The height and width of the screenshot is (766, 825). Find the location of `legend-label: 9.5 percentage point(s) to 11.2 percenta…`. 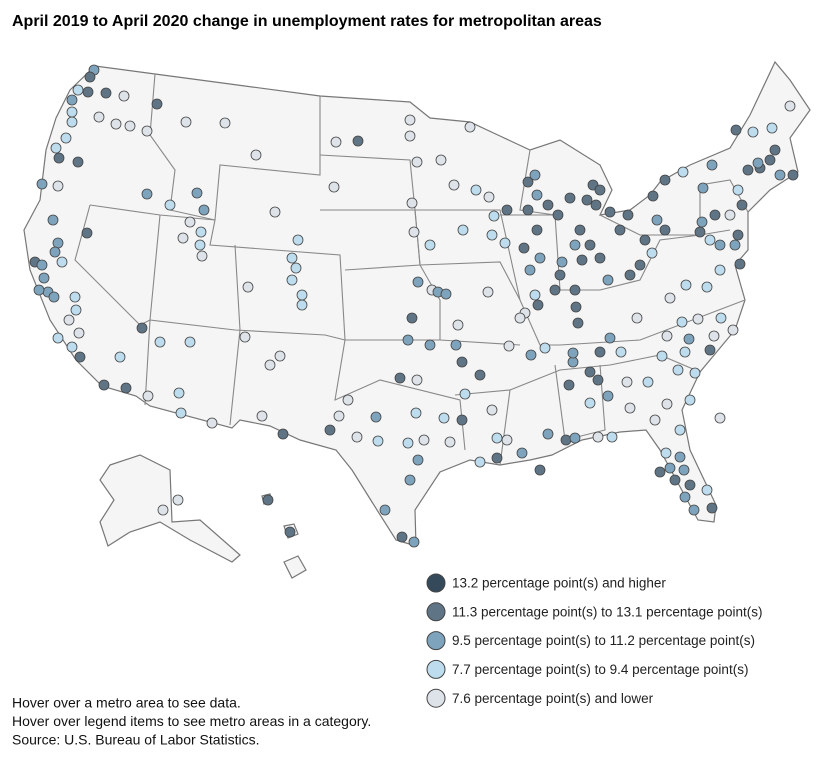

legend-label: 9.5 percentage point(s) to 11.2 percenta… is located at coordinates (603, 640).